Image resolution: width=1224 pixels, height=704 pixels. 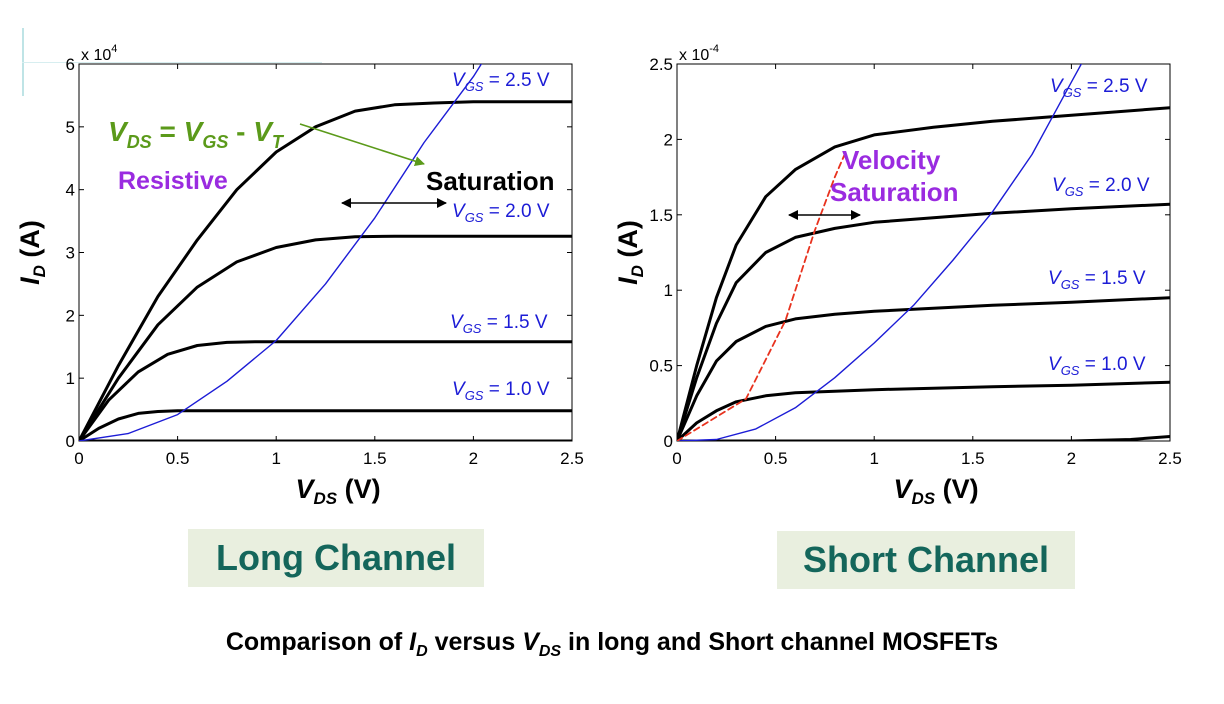 What do you see at coordinates (172, 62) in the screenshot?
I see `decorative-edge-line-horizontal` at bounding box center [172, 62].